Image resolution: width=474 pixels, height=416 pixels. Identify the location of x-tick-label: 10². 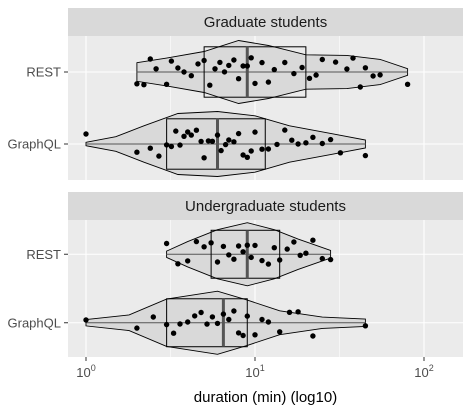
(423, 371).